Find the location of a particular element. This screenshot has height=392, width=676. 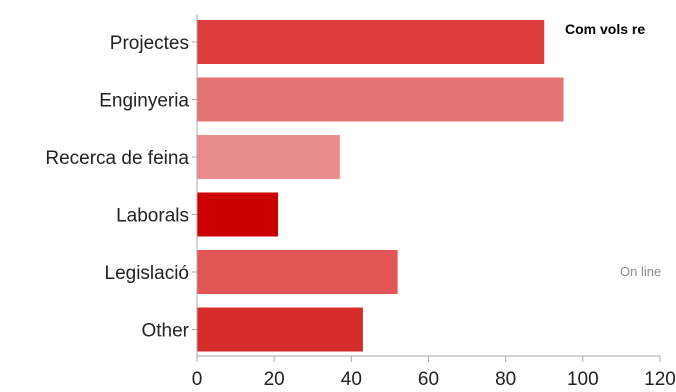

x-tick-label-0: 0 is located at coordinates (197, 379).